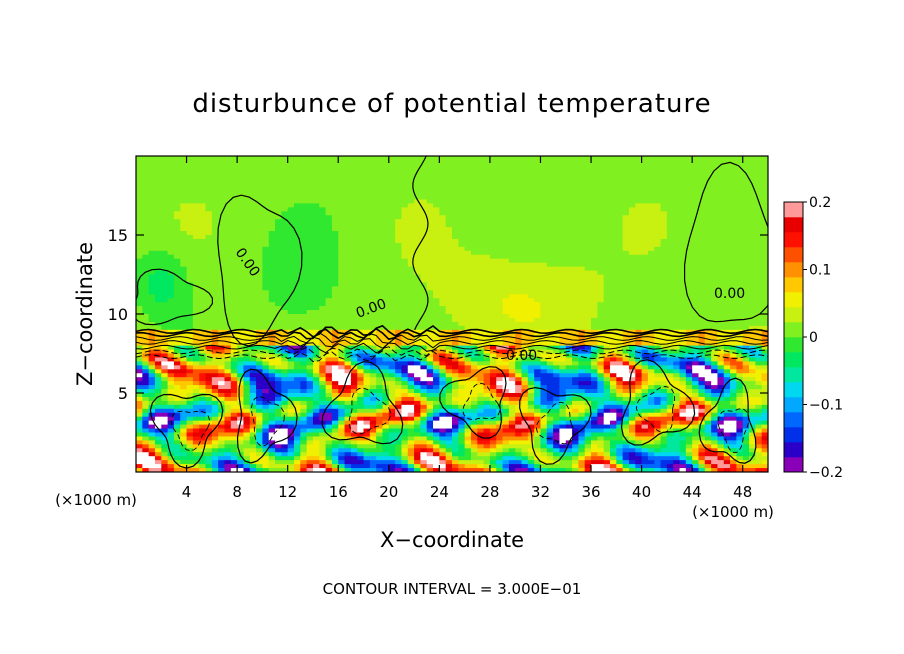  I want to click on colorbar-tick-label: −0.2, so click(826, 473).